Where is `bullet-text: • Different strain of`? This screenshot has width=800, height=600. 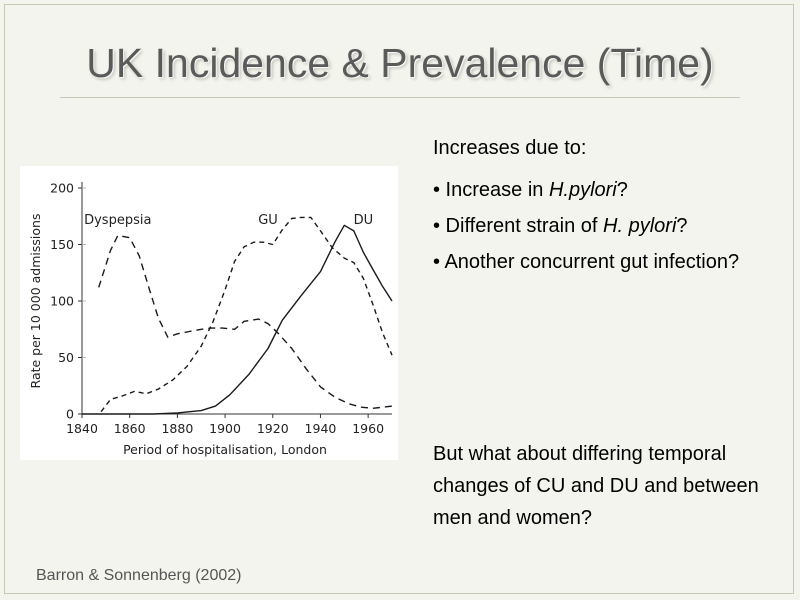
bullet-text: • Different strain of is located at coordinates (518, 226).